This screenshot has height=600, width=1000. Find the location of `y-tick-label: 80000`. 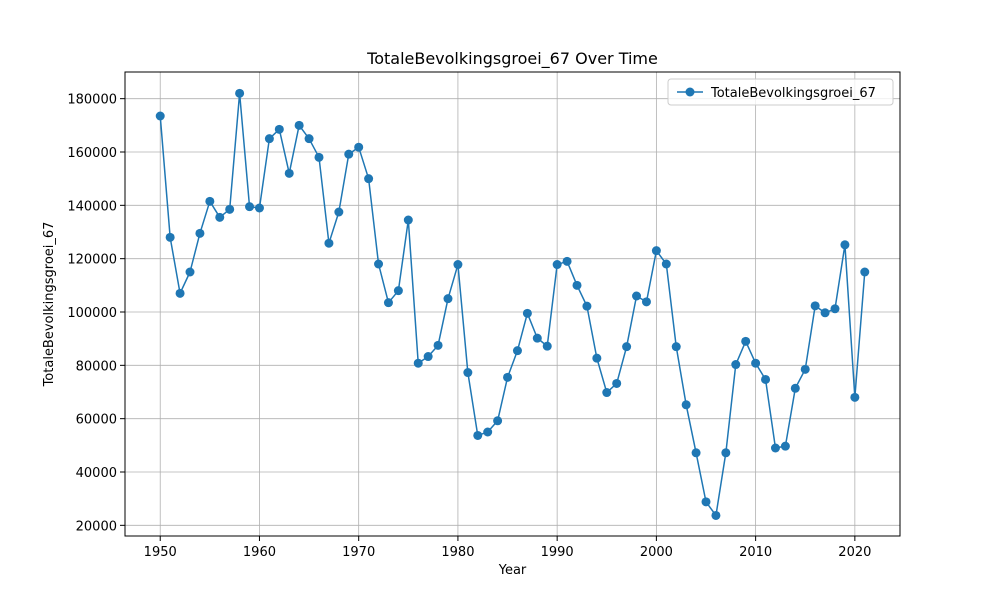

y-tick-label: 80000 is located at coordinates (96, 366).